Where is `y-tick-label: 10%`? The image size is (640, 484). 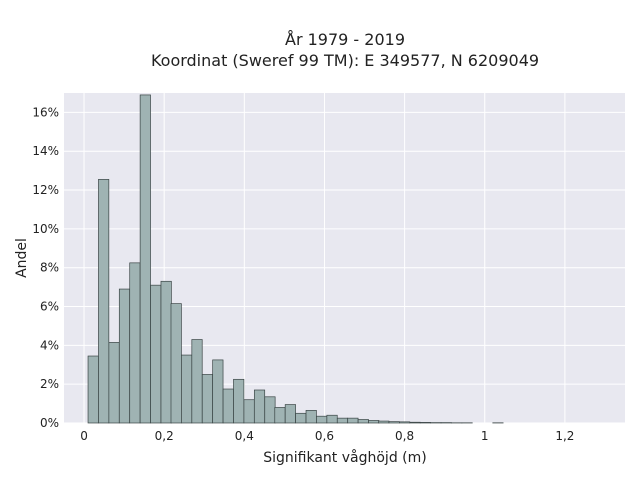
y-tick-label: 10% is located at coordinates (45, 229).